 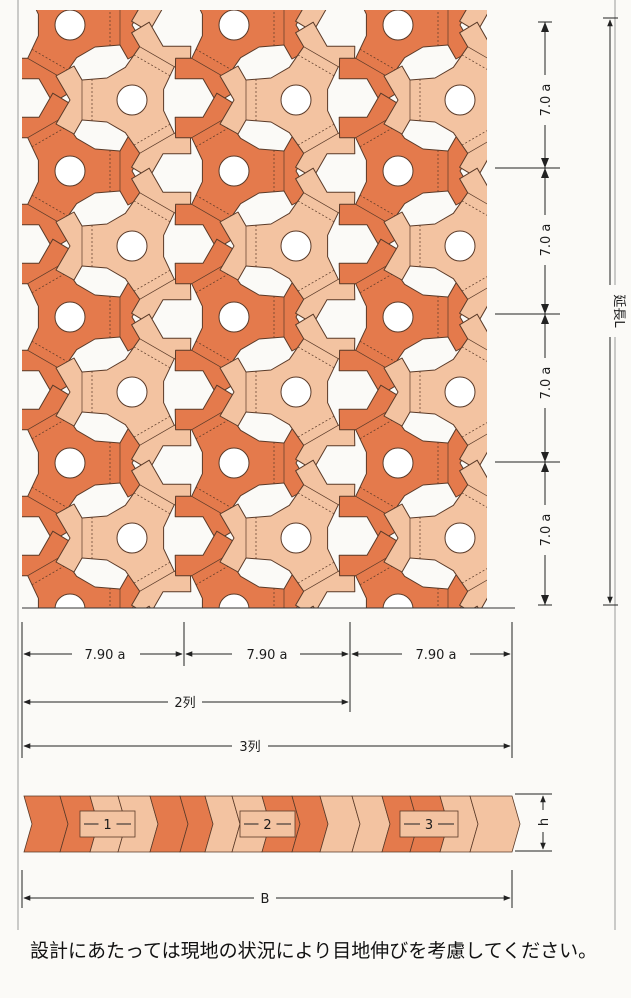 I want to click on column-width-label-1: 7.90 a, so click(x=104, y=655).